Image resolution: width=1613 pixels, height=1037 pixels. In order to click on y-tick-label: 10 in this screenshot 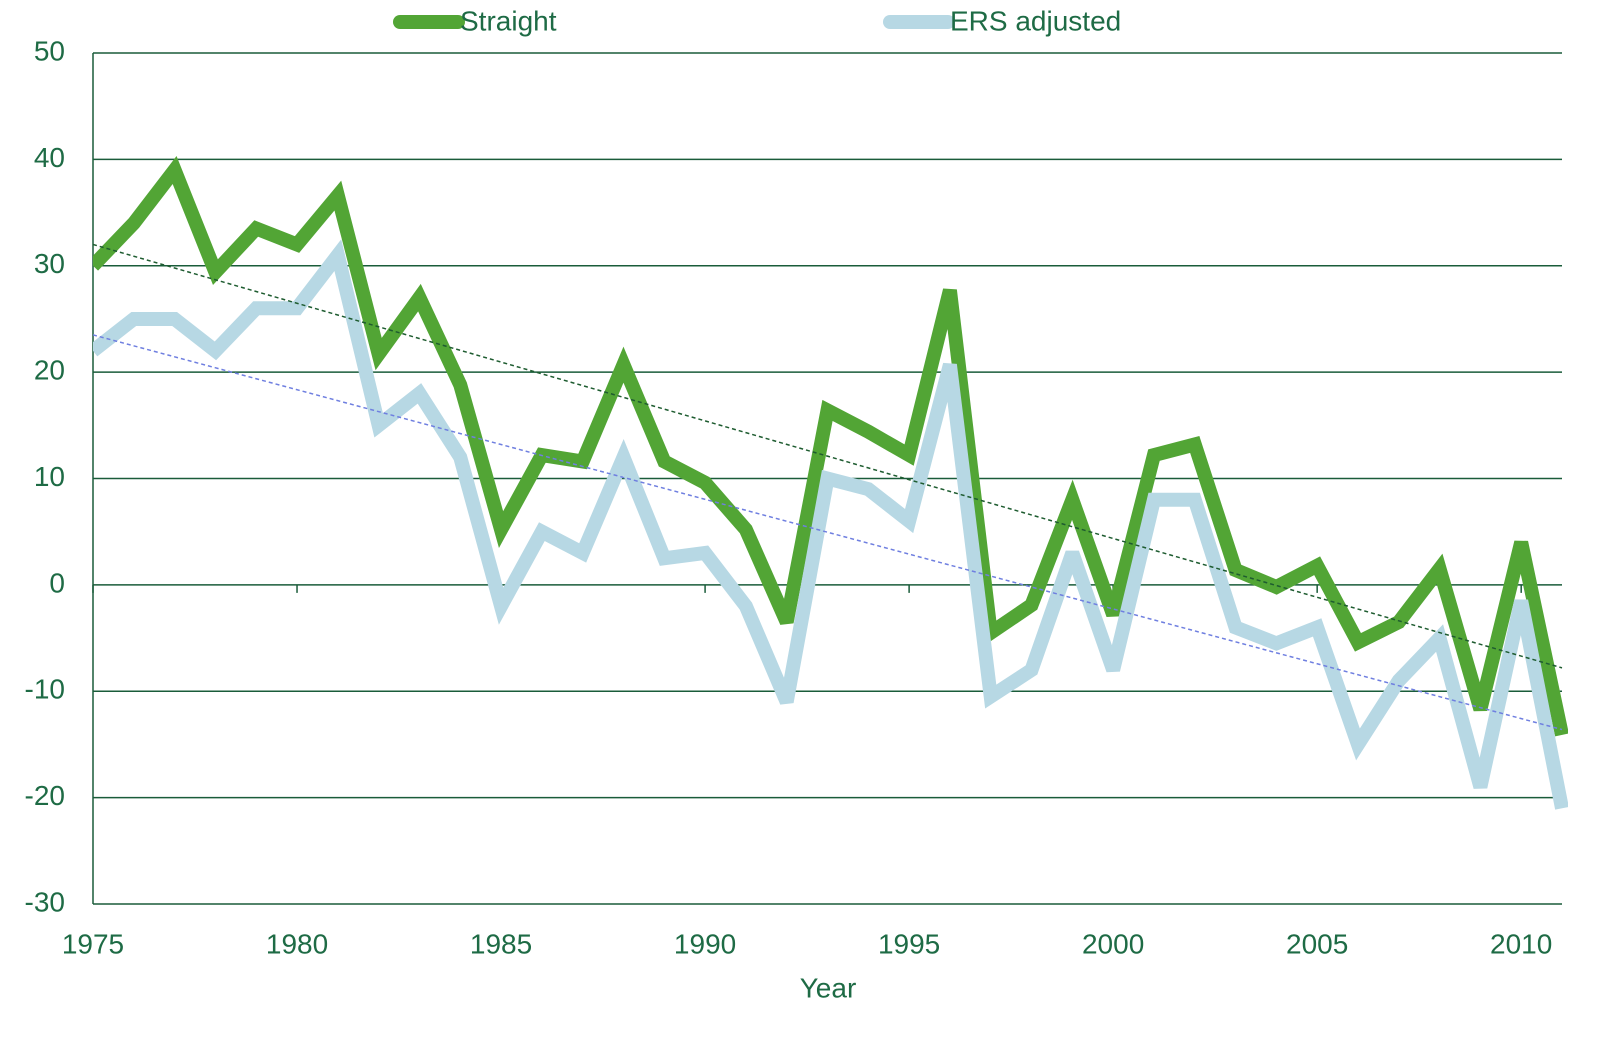, I will do `click(49, 476)`.